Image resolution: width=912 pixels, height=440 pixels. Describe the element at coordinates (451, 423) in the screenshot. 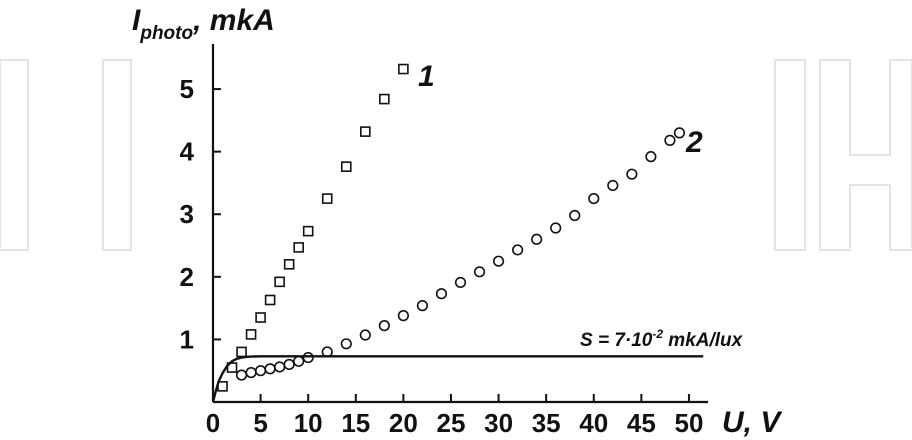

I see `x-tick-label: 25` at that location.